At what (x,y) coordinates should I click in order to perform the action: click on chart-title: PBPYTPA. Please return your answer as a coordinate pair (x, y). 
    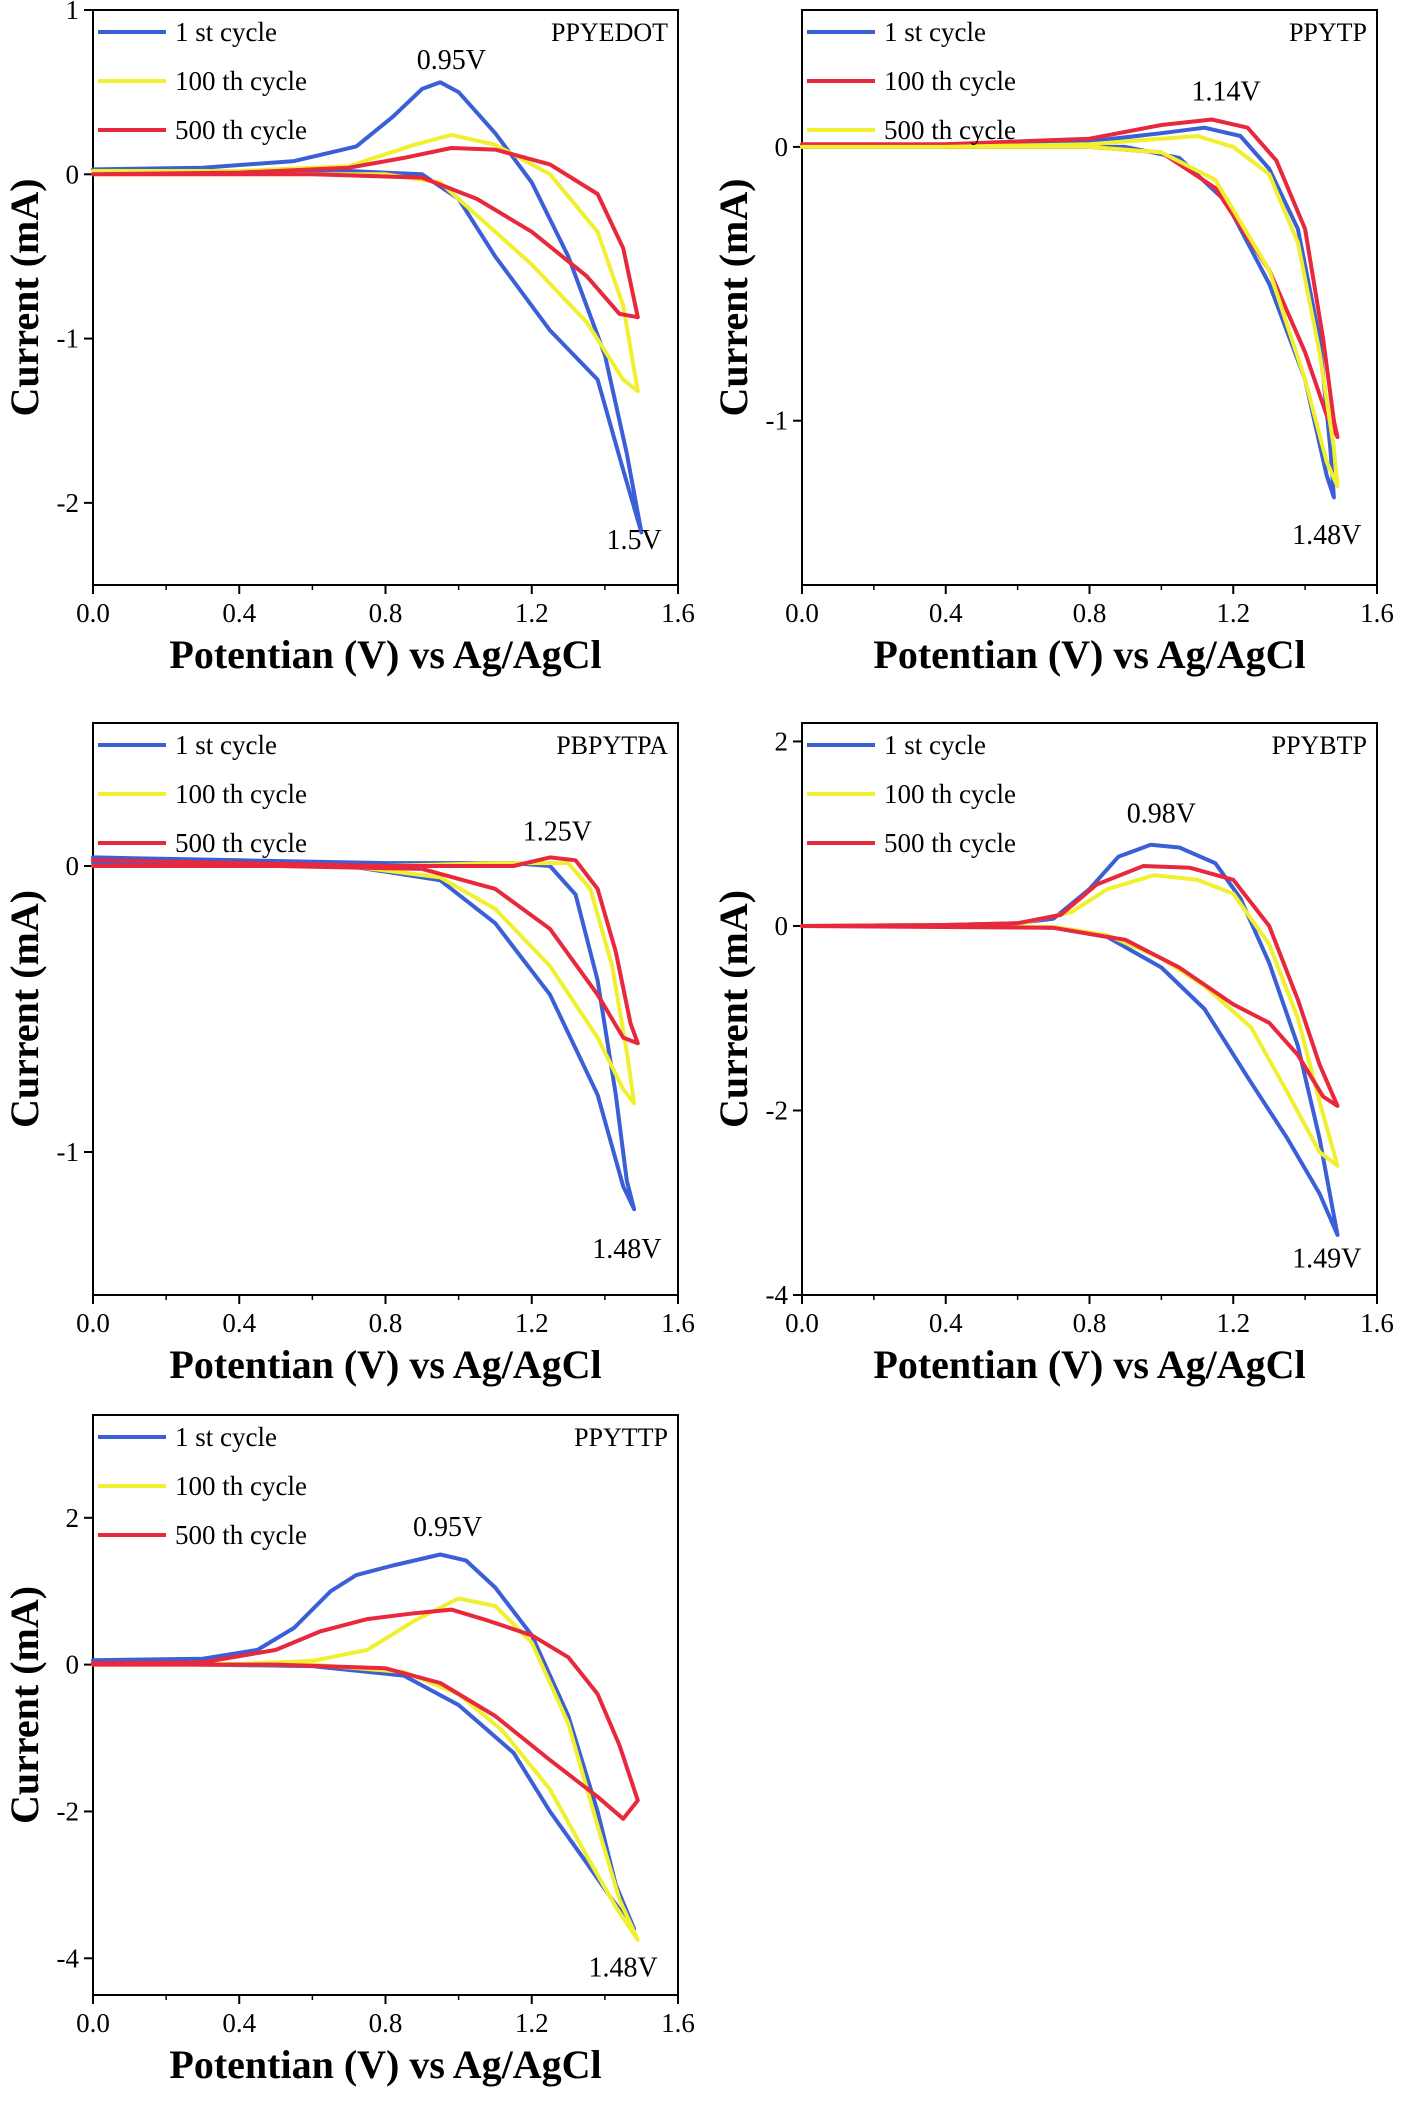
    Looking at the image, I should click on (612, 745).